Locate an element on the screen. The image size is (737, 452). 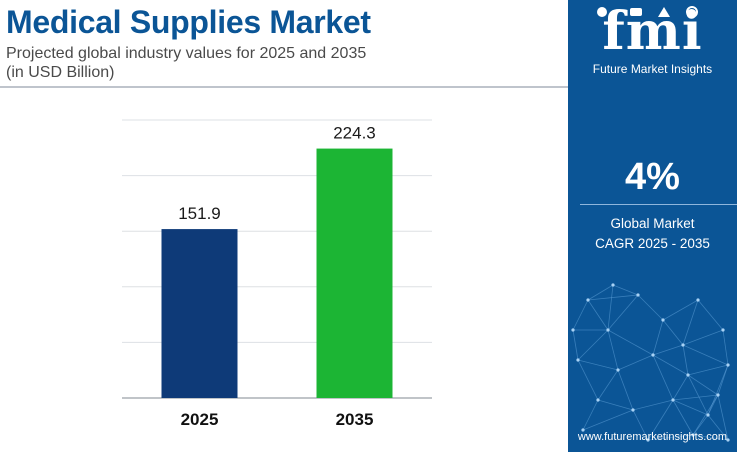
website-link: www.futuremarketinsights.com is located at coordinates (652, 437).